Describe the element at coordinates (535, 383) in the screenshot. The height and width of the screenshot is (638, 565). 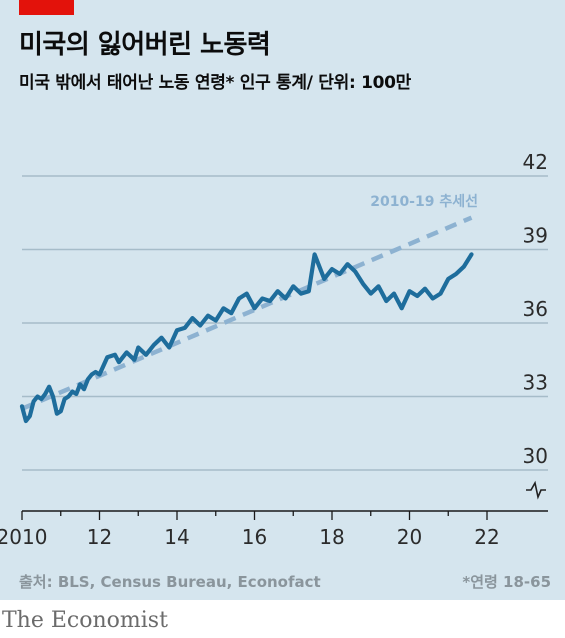
I see `y-tick-label: 33` at that location.